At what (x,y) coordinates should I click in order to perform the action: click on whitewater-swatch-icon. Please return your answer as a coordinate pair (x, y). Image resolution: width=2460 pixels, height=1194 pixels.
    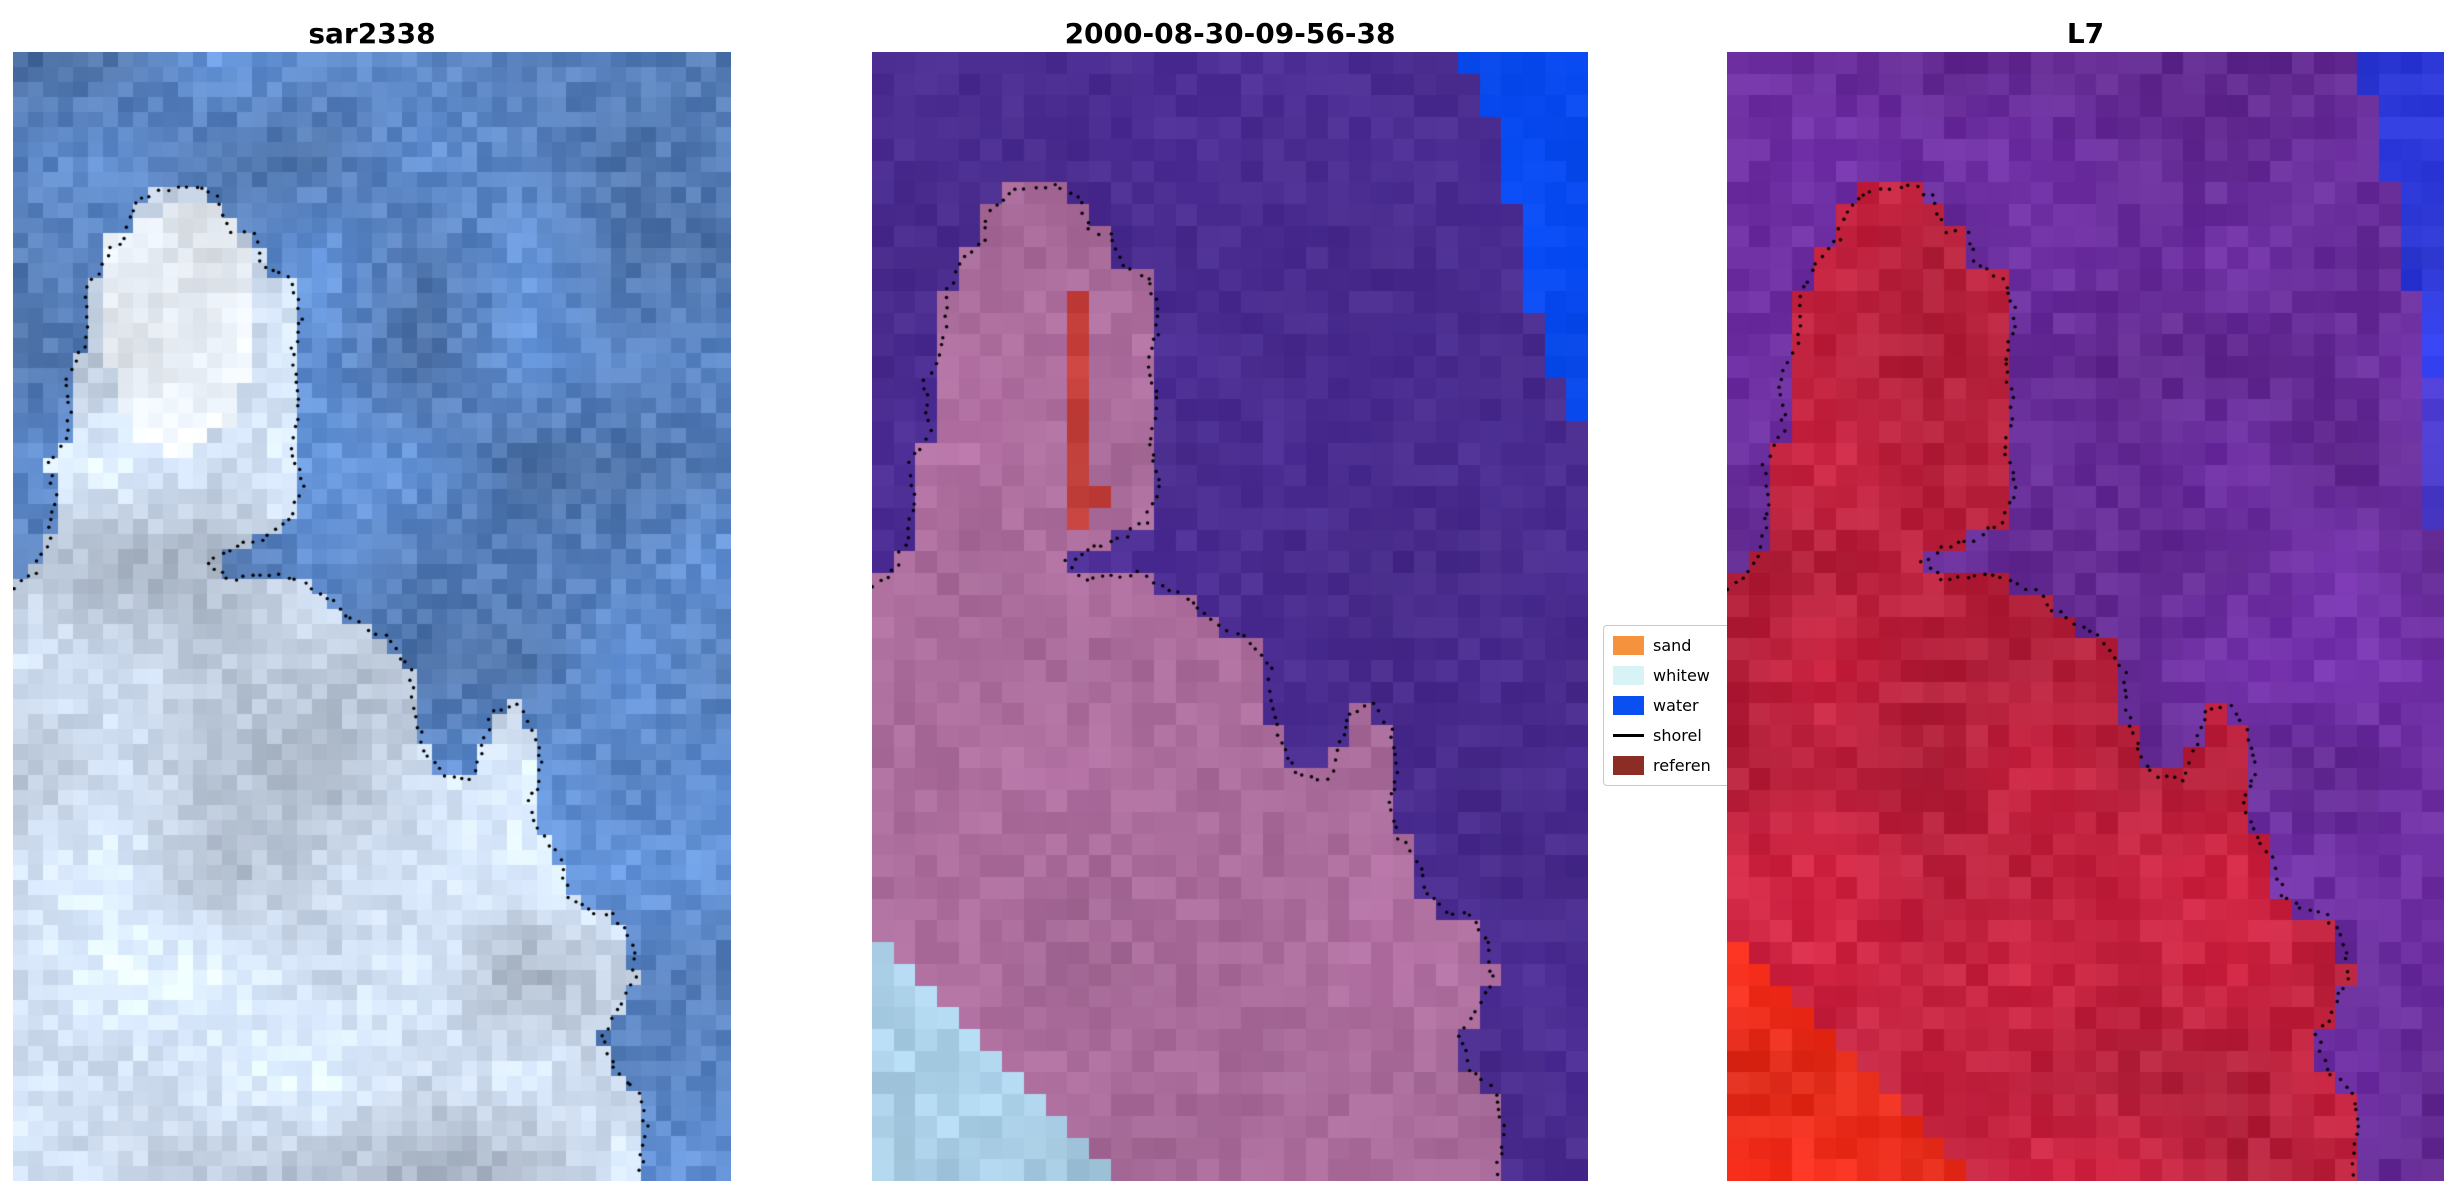
    Looking at the image, I should click on (1628, 675).